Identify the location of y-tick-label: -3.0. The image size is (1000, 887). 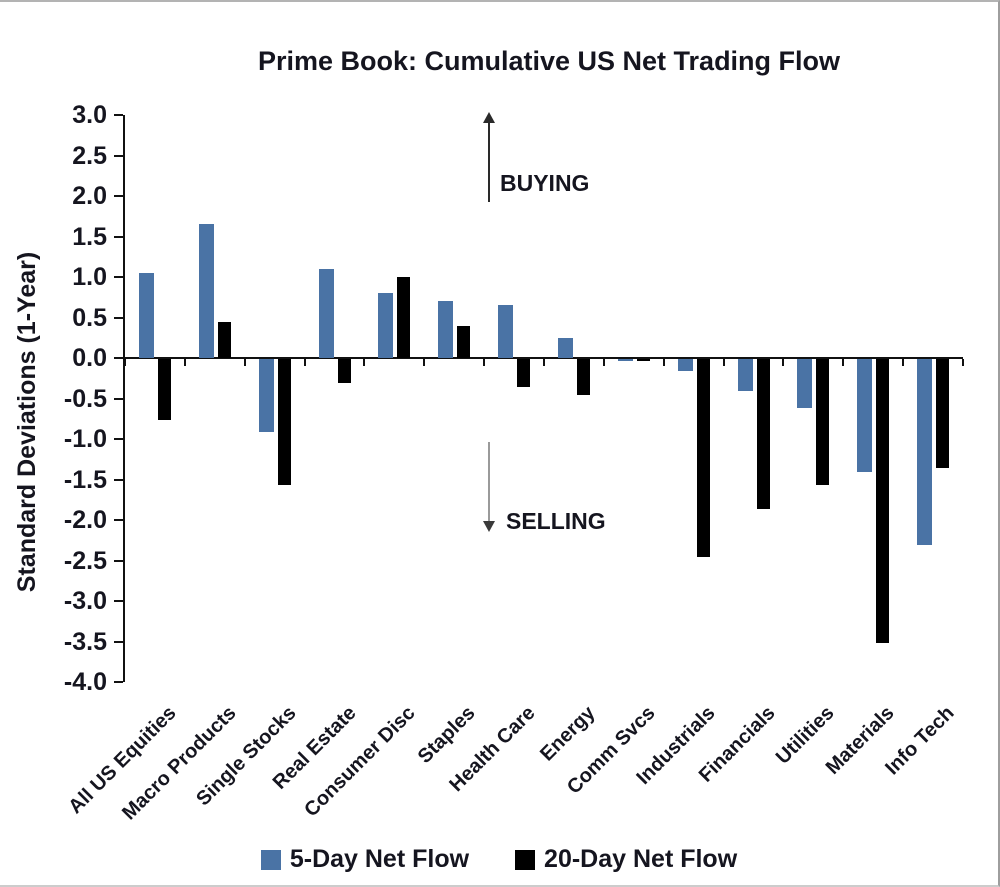
(85, 601).